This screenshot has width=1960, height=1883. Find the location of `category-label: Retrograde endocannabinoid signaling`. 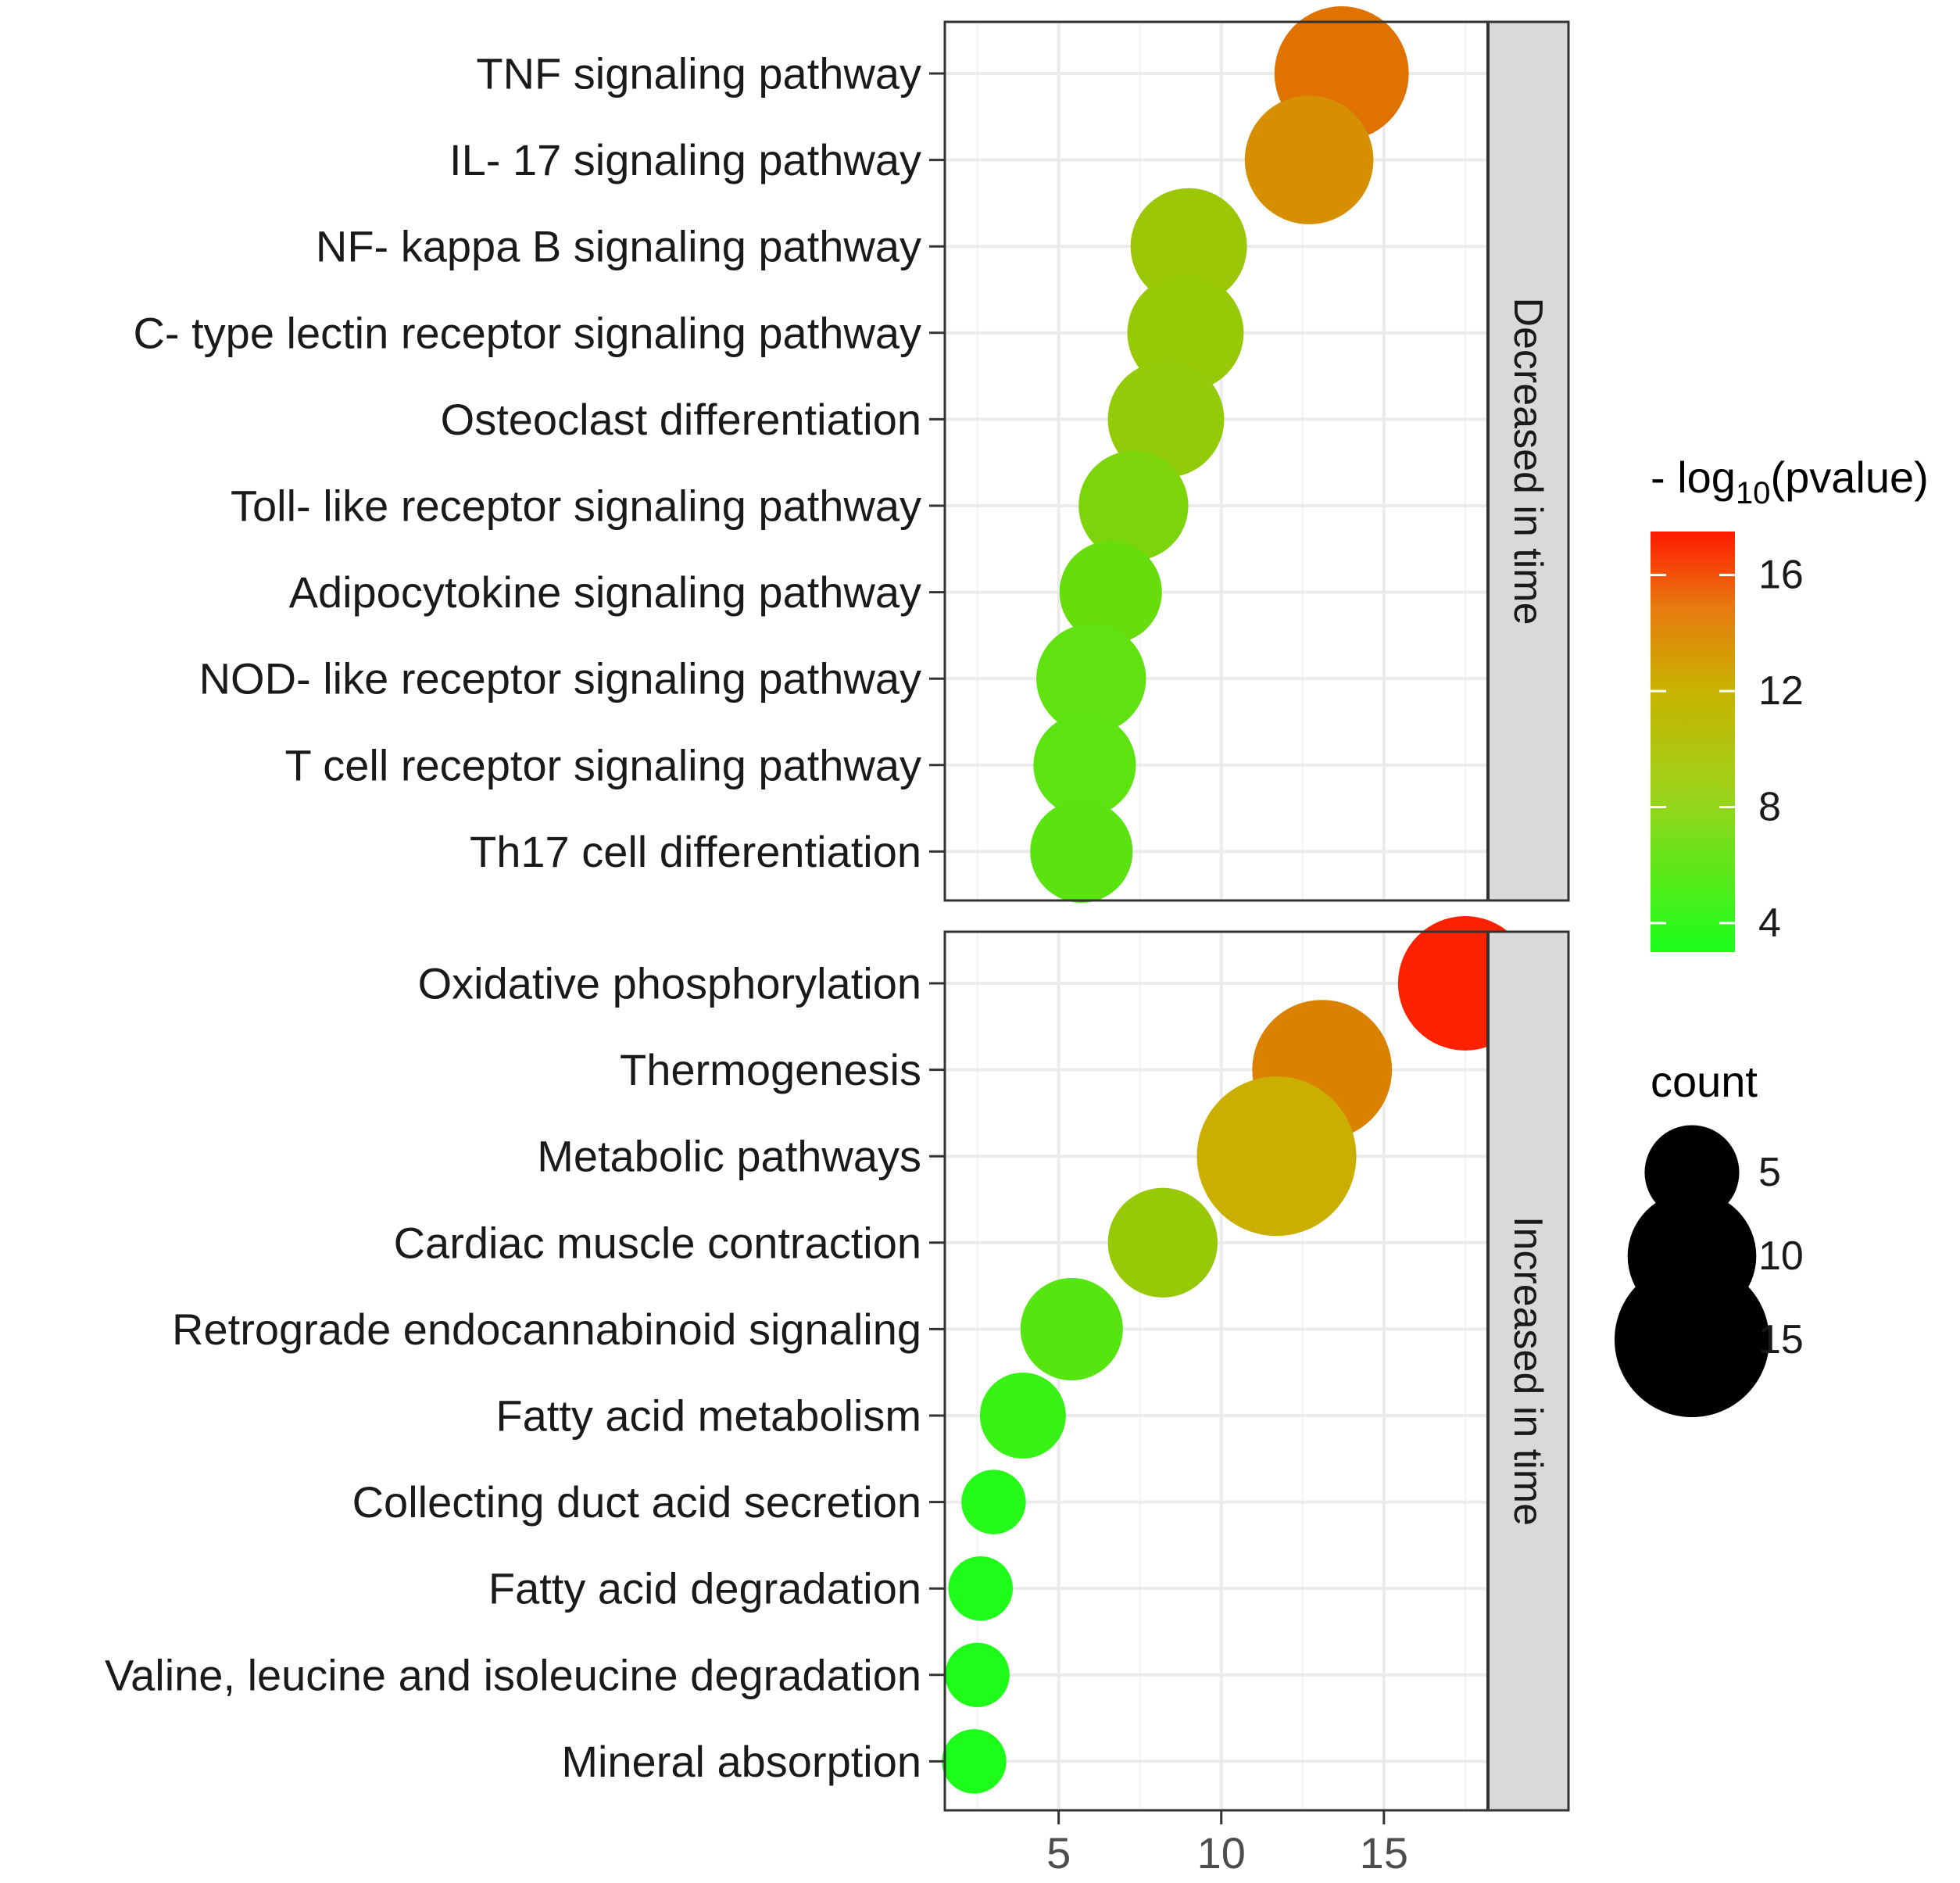

category-label: Retrograde endocannabinoid signaling is located at coordinates (546, 1329).